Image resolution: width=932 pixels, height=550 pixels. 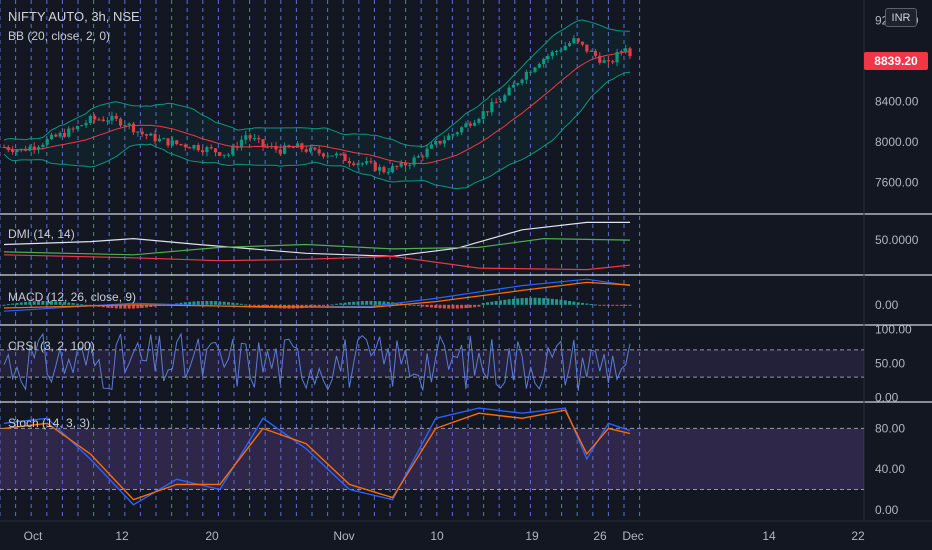 I want to click on bb-lower-band, so click(x=317, y=130).